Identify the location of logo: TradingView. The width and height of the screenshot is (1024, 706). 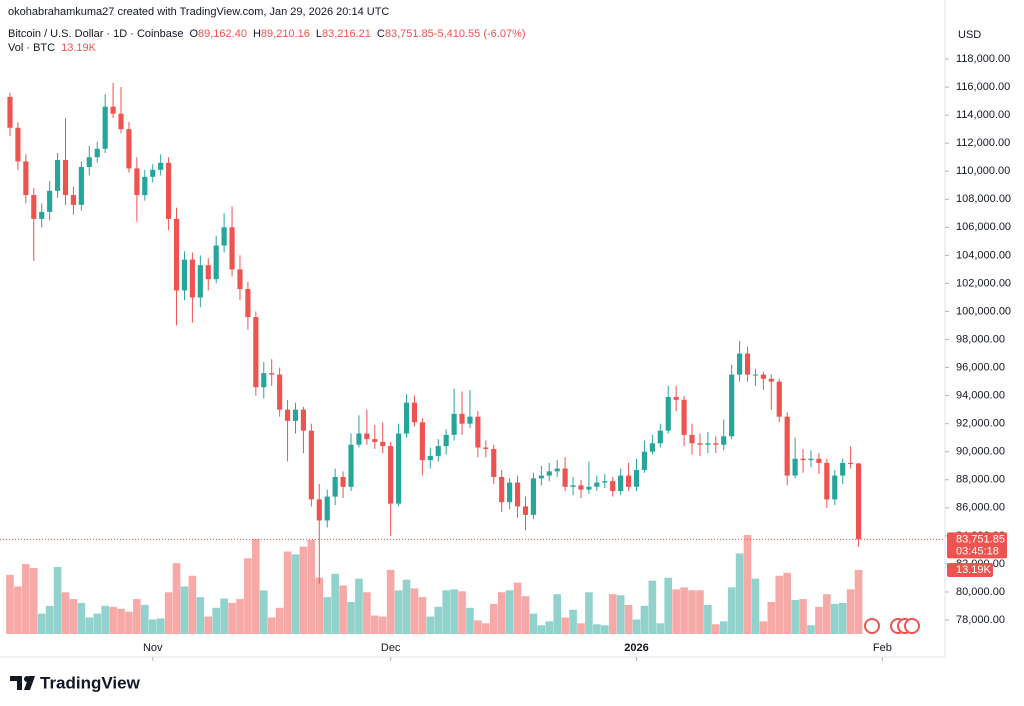
(75, 682).